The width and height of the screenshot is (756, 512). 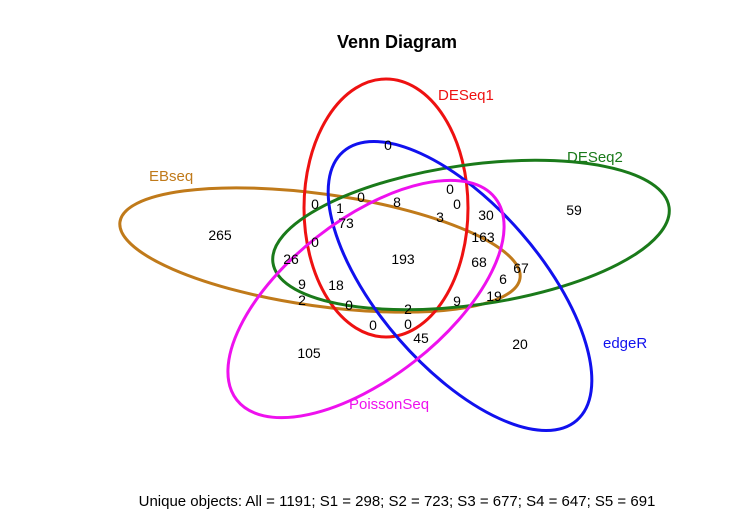 I want to click on ellipse-deseq1, so click(x=386, y=208).